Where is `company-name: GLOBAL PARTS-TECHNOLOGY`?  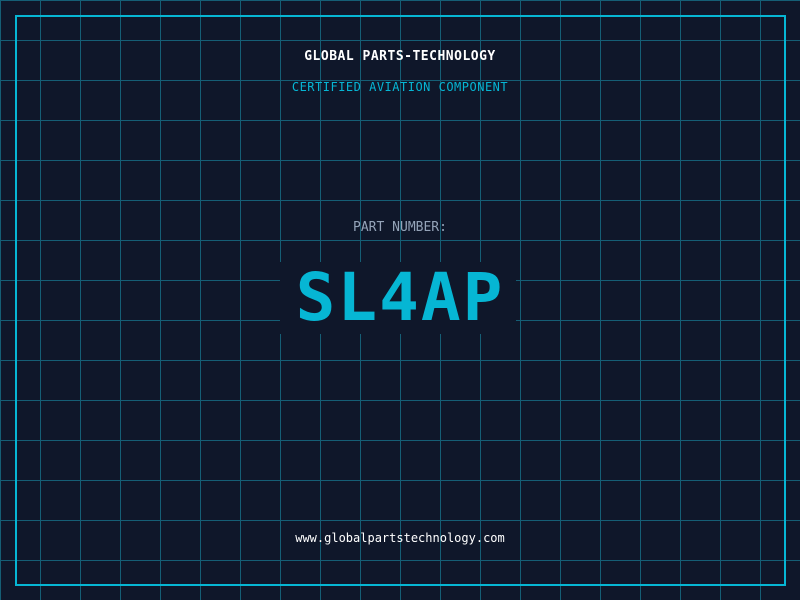
company-name: GLOBAL PARTS-TECHNOLOGY is located at coordinates (400, 56).